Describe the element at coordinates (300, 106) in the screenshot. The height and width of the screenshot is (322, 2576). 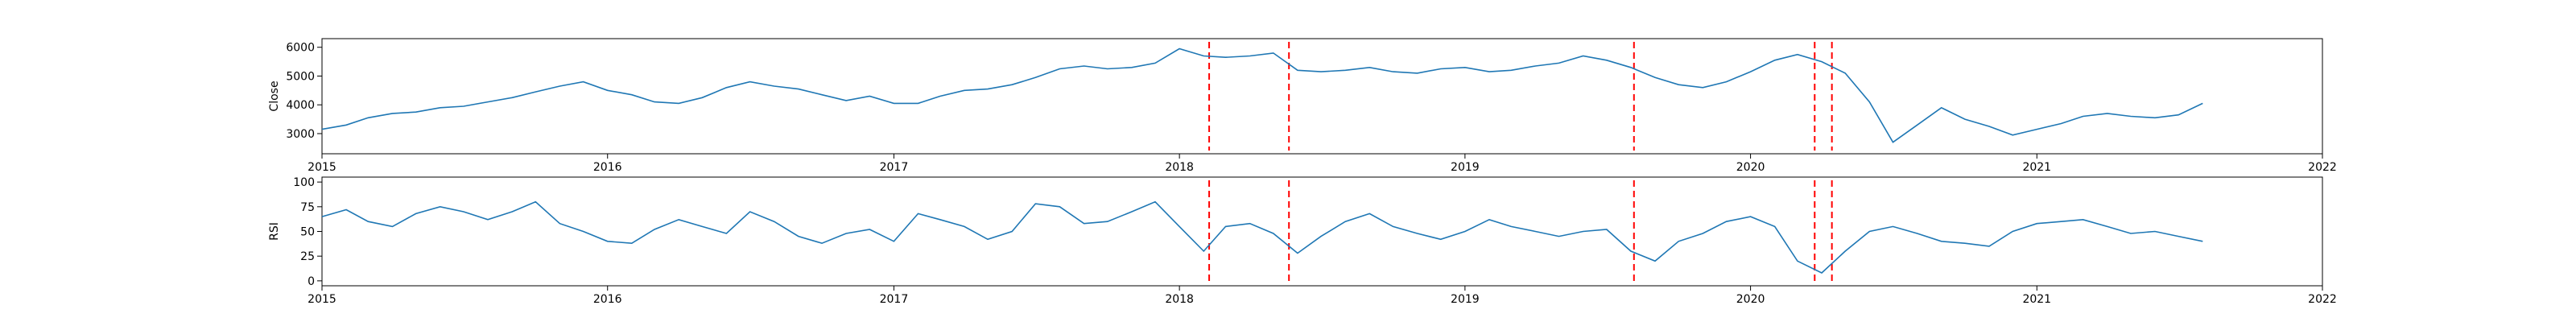
I see `y-tick-label: 4000` at that location.